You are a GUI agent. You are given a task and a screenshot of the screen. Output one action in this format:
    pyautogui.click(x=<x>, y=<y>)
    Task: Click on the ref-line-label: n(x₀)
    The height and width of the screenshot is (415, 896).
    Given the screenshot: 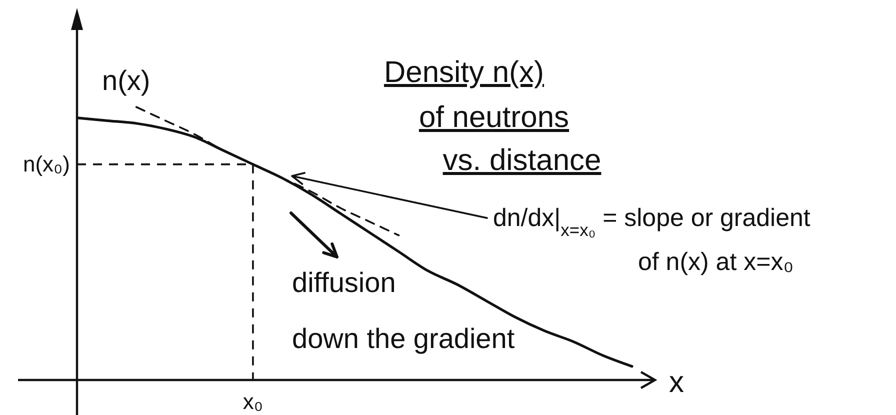 What is the action you would take?
    pyautogui.click(x=46, y=163)
    